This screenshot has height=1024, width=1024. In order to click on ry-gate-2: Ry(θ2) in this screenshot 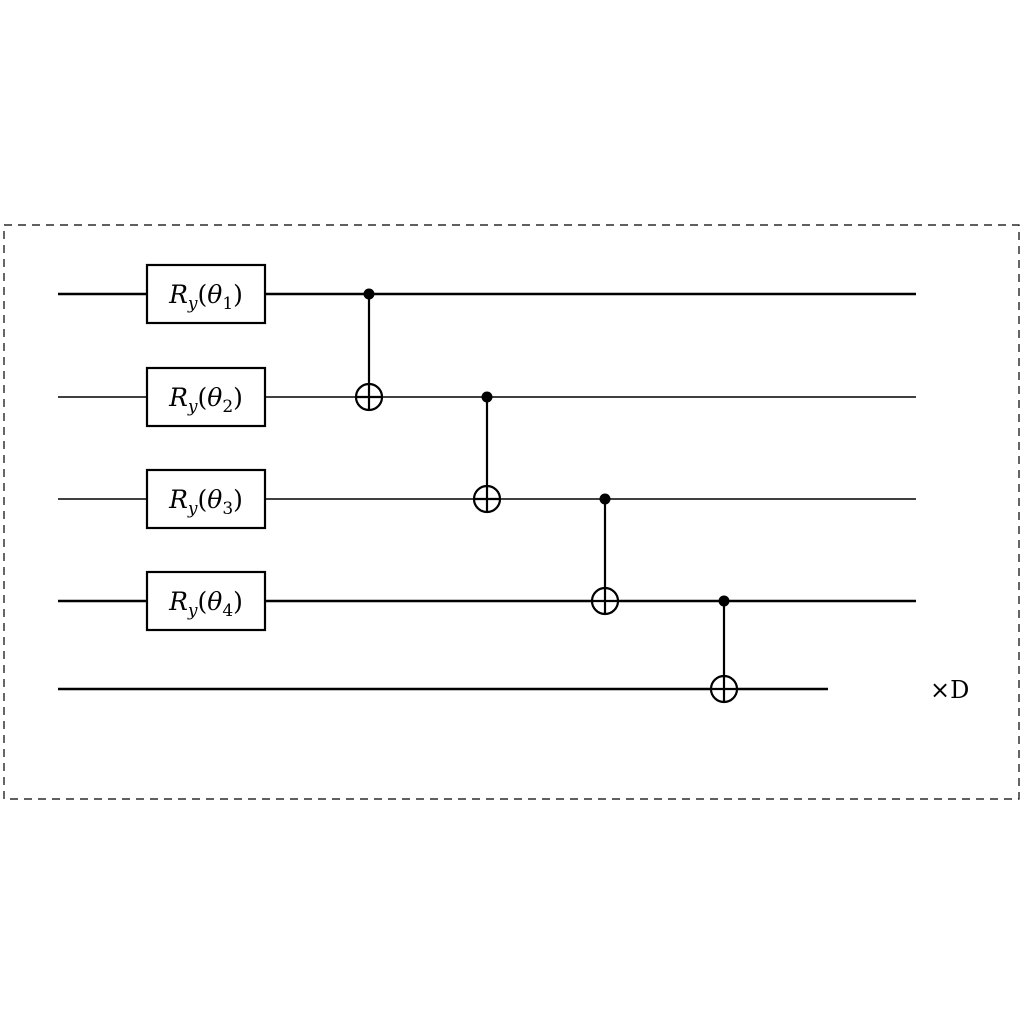, I will do `click(206, 397)`.